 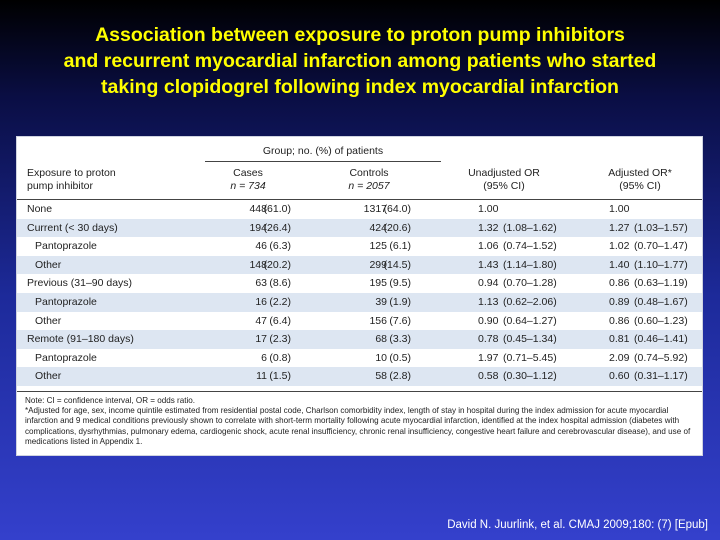 What do you see at coordinates (264, 357) in the screenshot?
I see `cases-count-cell: 6` at bounding box center [264, 357].